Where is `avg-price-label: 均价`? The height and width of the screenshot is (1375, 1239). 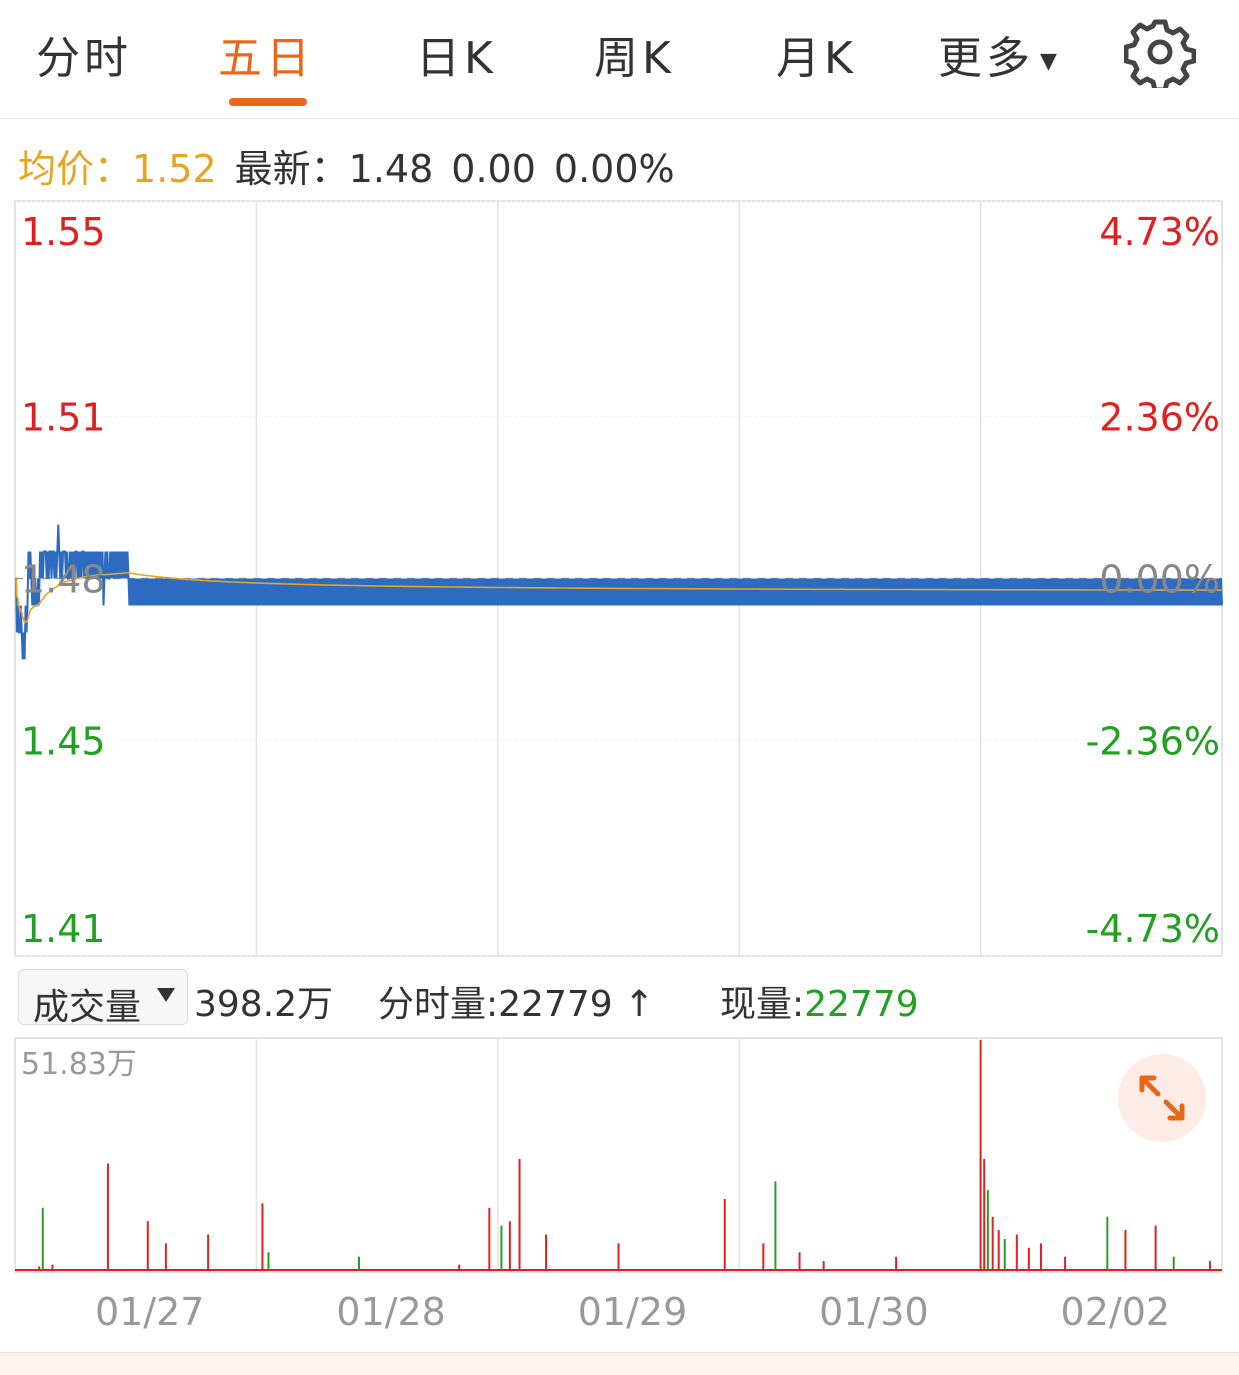
avg-price-label: 均价 is located at coordinates (56, 169).